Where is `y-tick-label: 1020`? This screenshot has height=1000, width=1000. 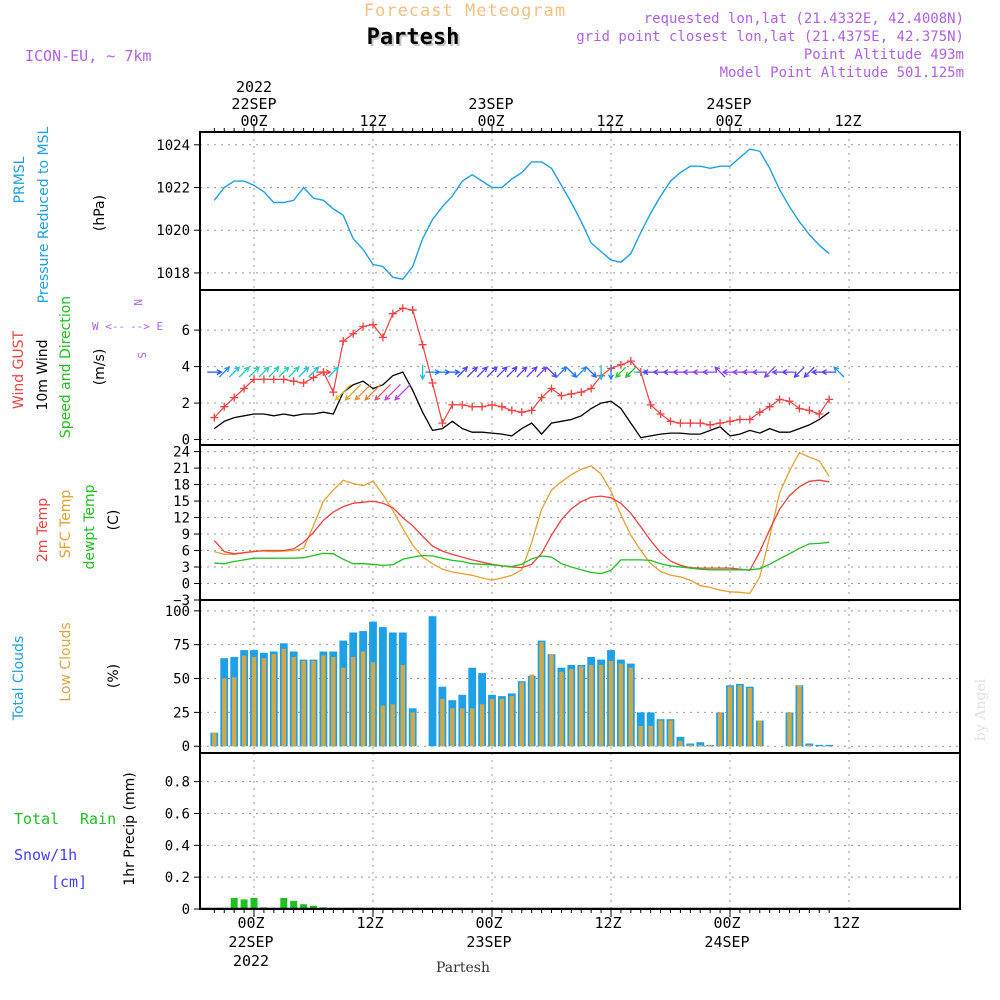 y-tick-label: 1020 is located at coordinates (173, 231).